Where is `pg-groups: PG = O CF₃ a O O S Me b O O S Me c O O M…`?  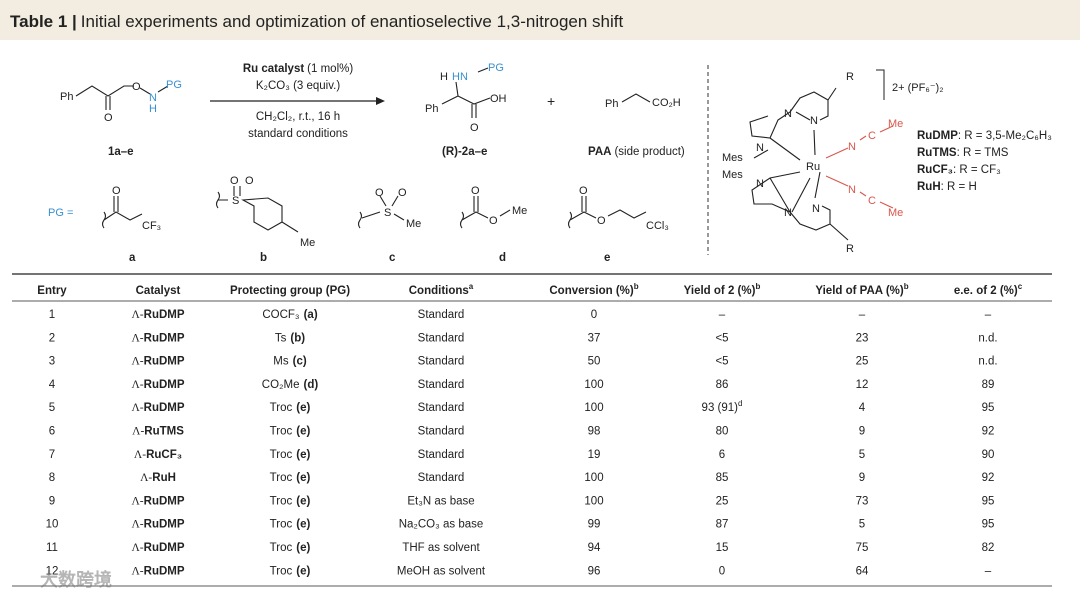 pg-groups: PG = O CF₃ a O O S Me b O O S Me c O O M… is located at coordinates (358, 219).